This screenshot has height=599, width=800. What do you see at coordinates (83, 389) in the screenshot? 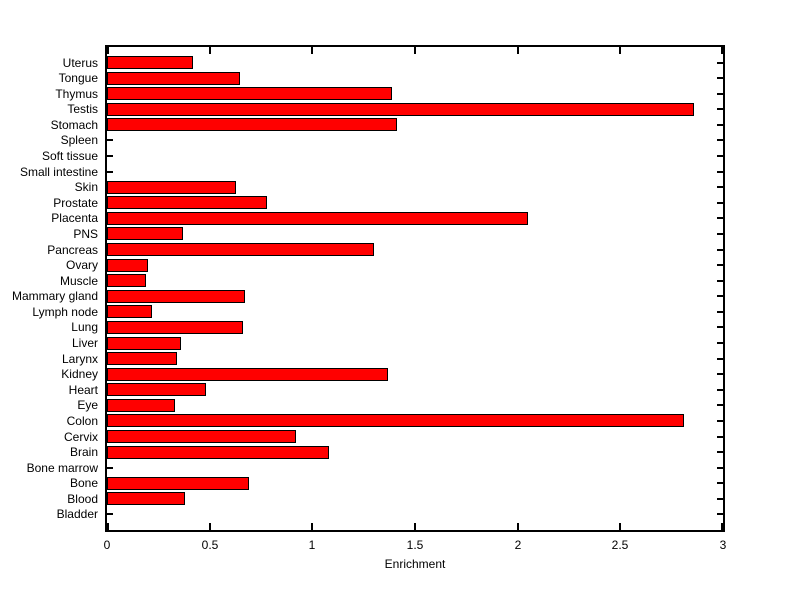
I see `y-tick-label: Heart` at bounding box center [83, 389].